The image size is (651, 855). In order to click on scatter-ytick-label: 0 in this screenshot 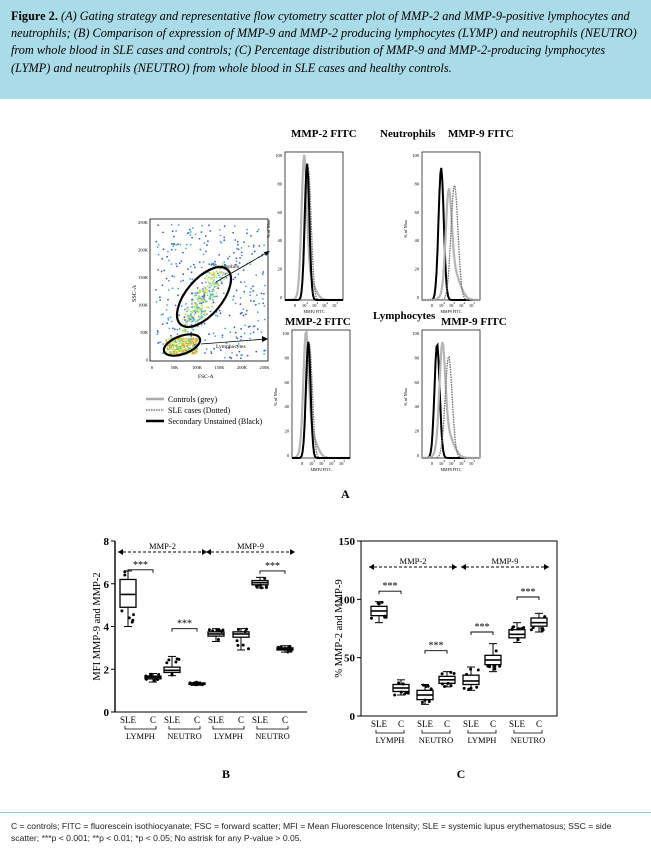, I will do `click(147, 360)`.